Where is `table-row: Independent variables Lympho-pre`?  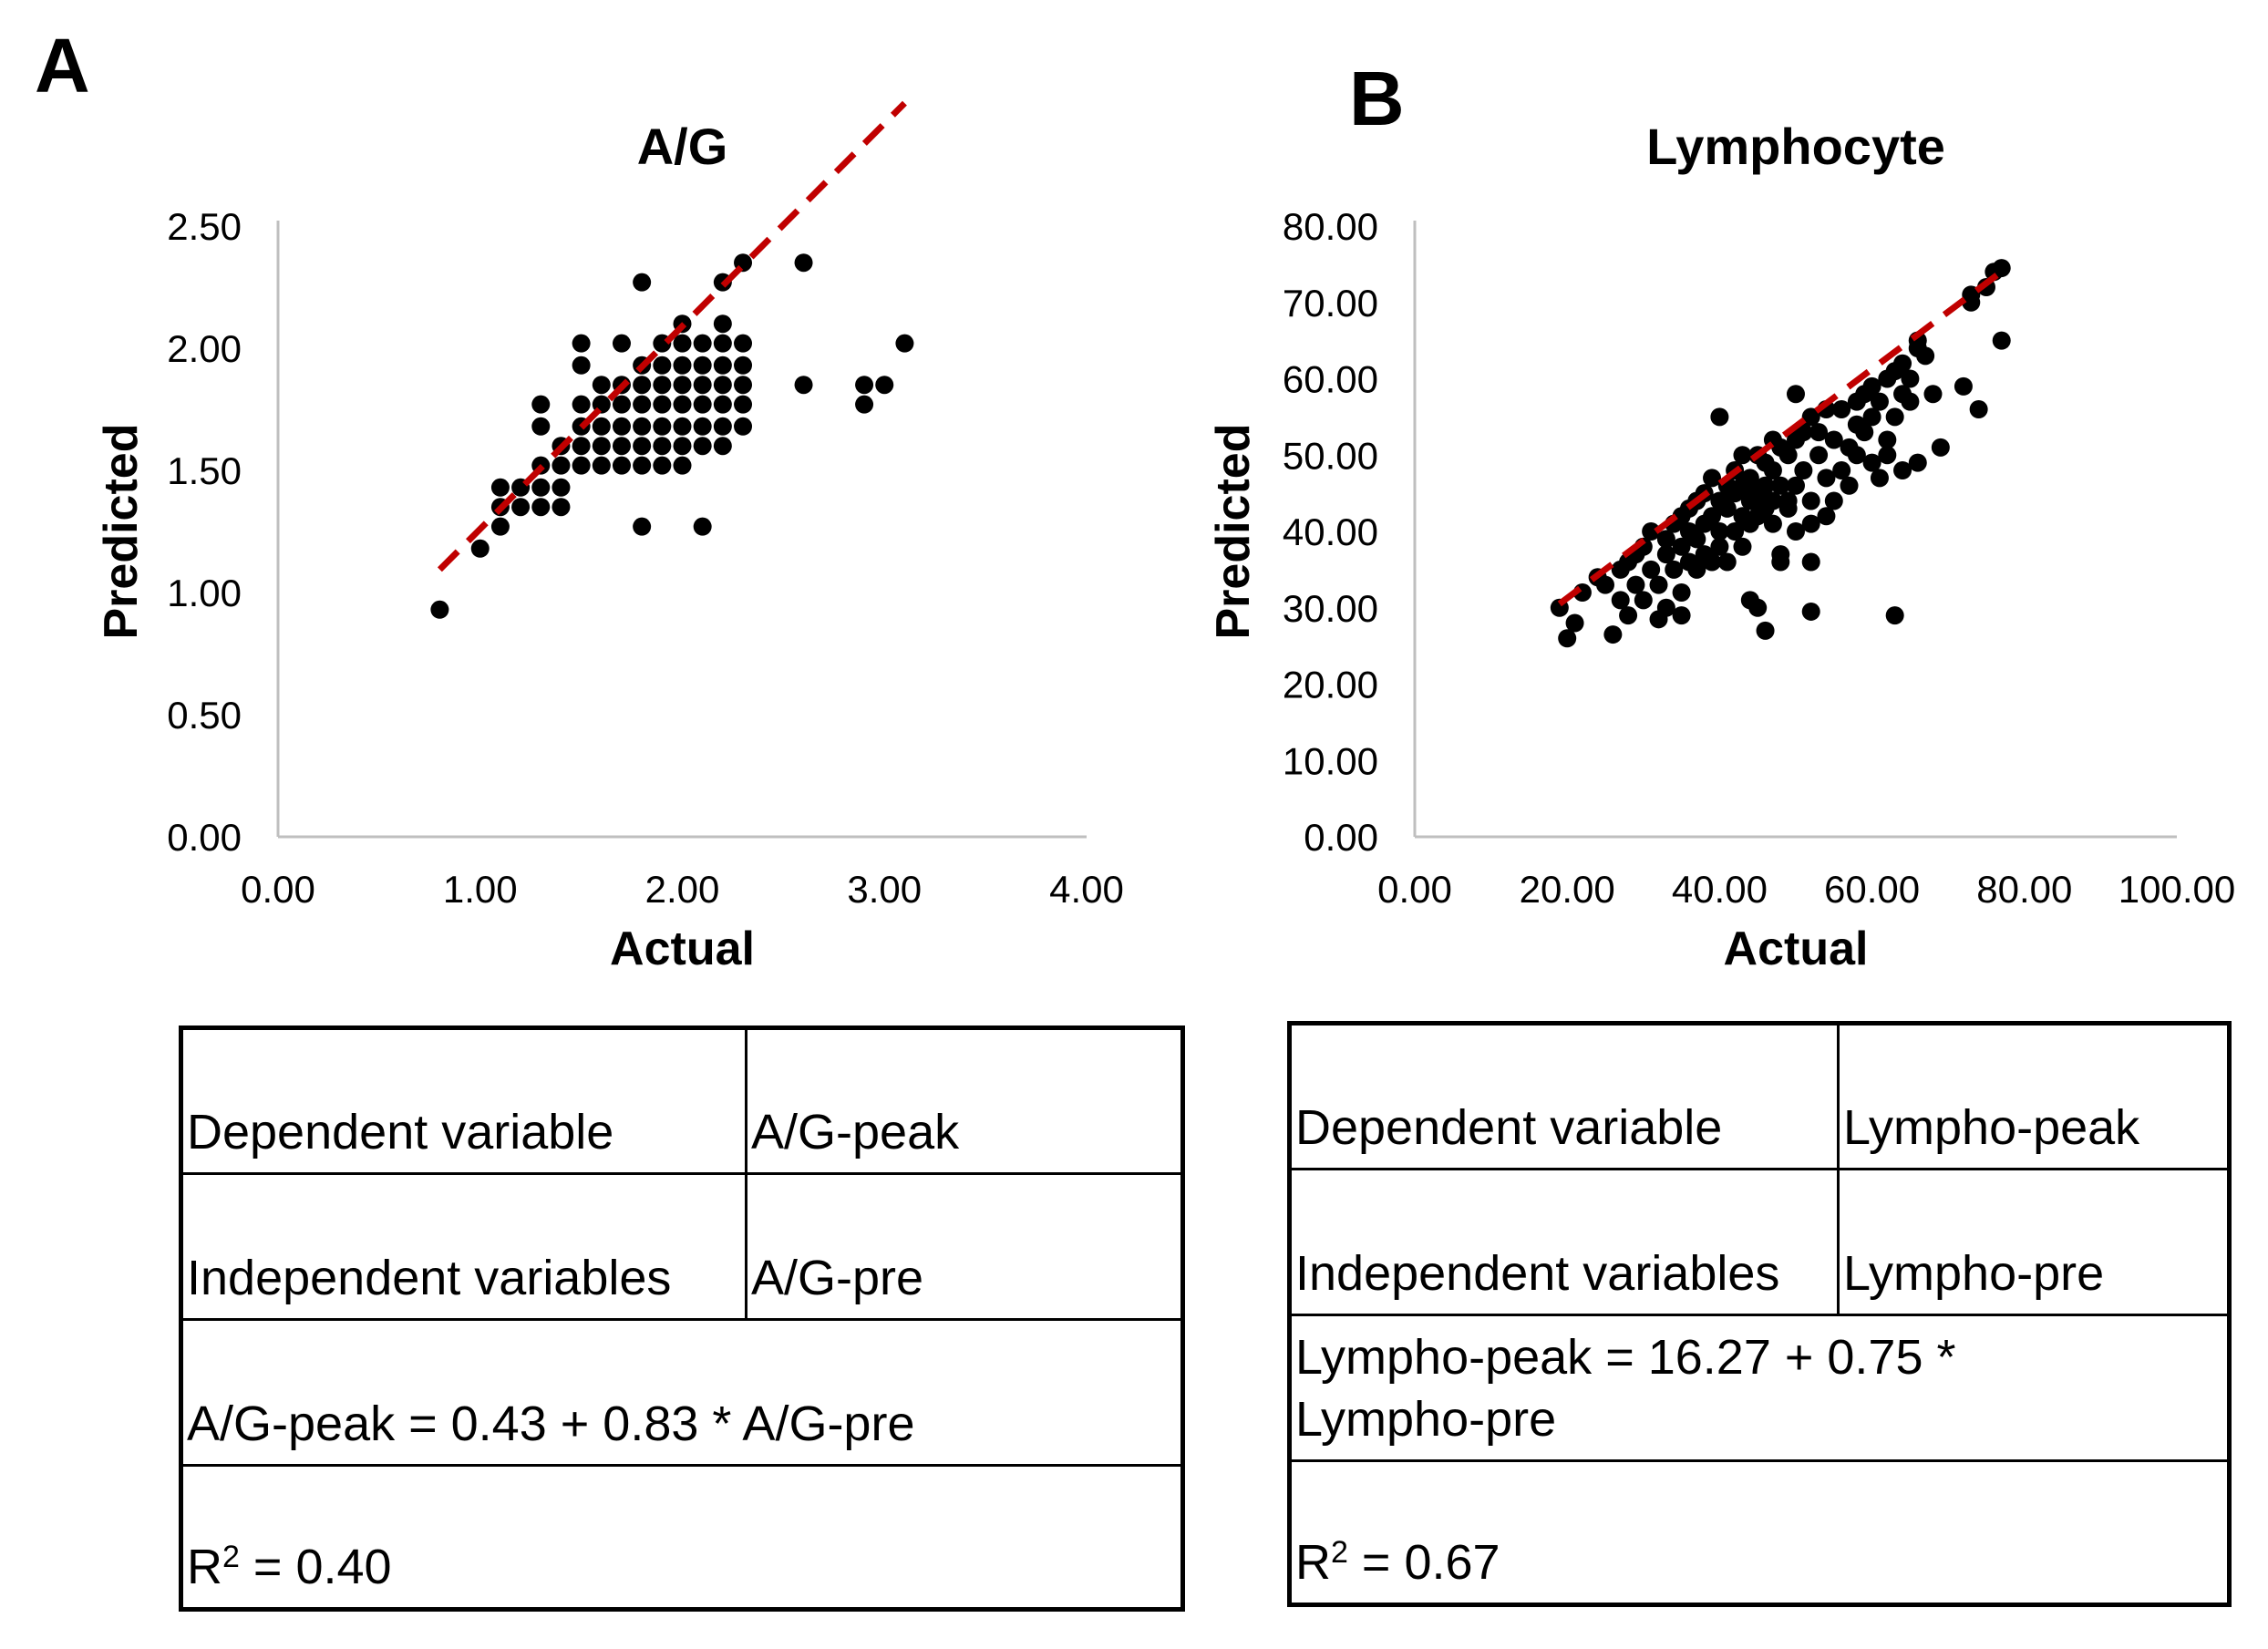 table-row: Independent variables Lympho-pre is located at coordinates (1760, 1242).